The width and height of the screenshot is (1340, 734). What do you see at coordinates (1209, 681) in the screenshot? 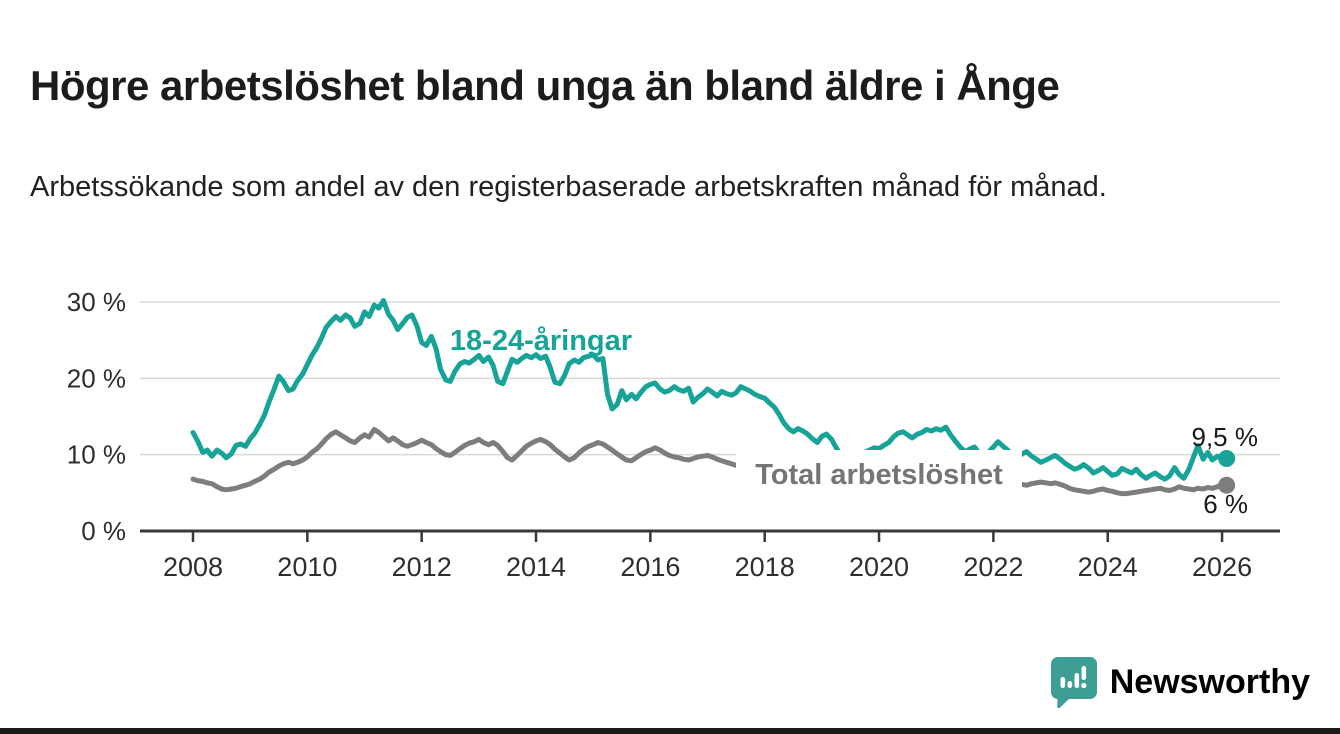
I see `newsworthy-wordmark: Newsworthy` at bounding box center [1209, 681].